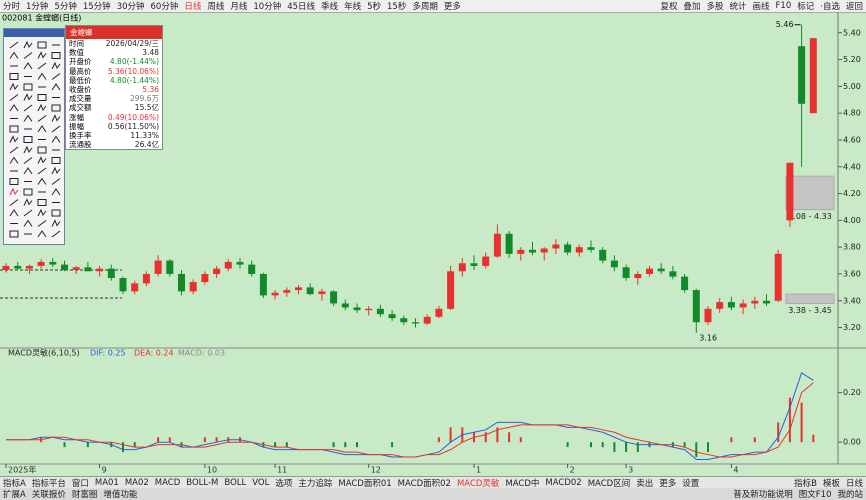  What do you see at coordinates (668, 484) in the screenshot?
I see `indicator-tab: 更多` at bounding box center [668, 484].